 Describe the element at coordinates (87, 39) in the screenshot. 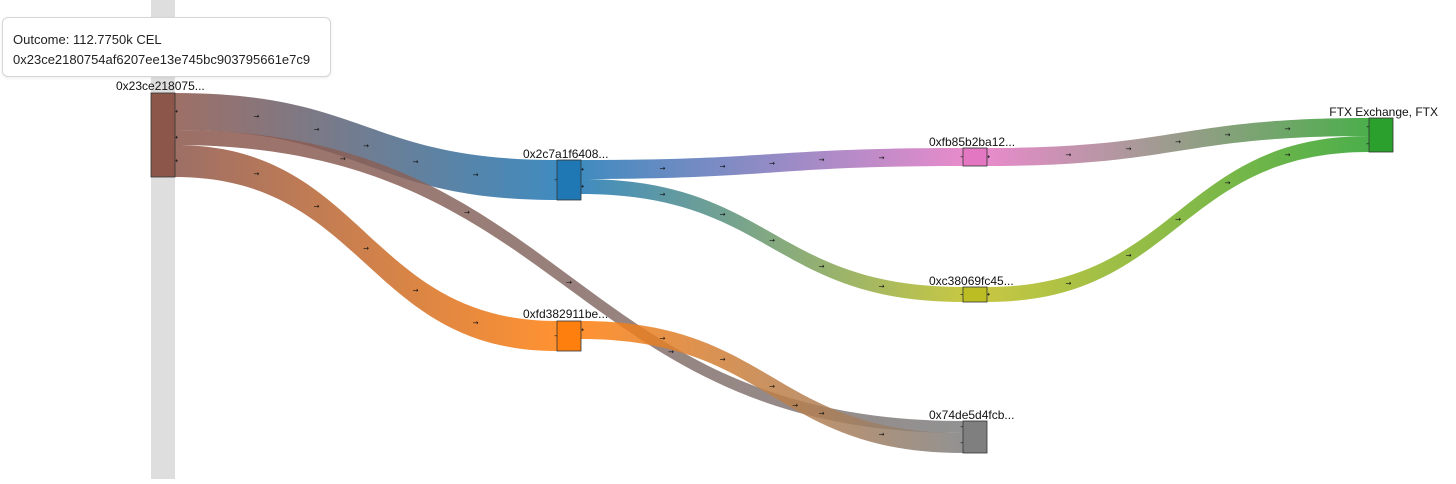

I see `tooltip-outcome: Outcome: 112.7750k CEL` at that location.